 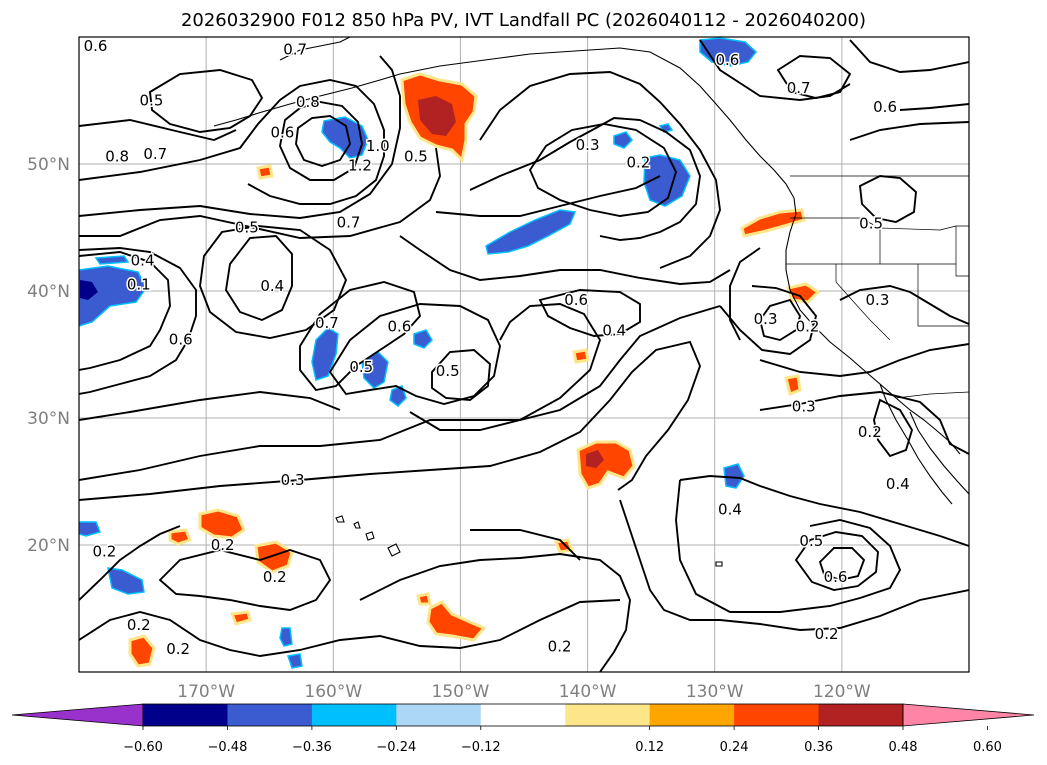 I want to click on colorbar-tick-label: −0.36, so click(x=312, y=747).